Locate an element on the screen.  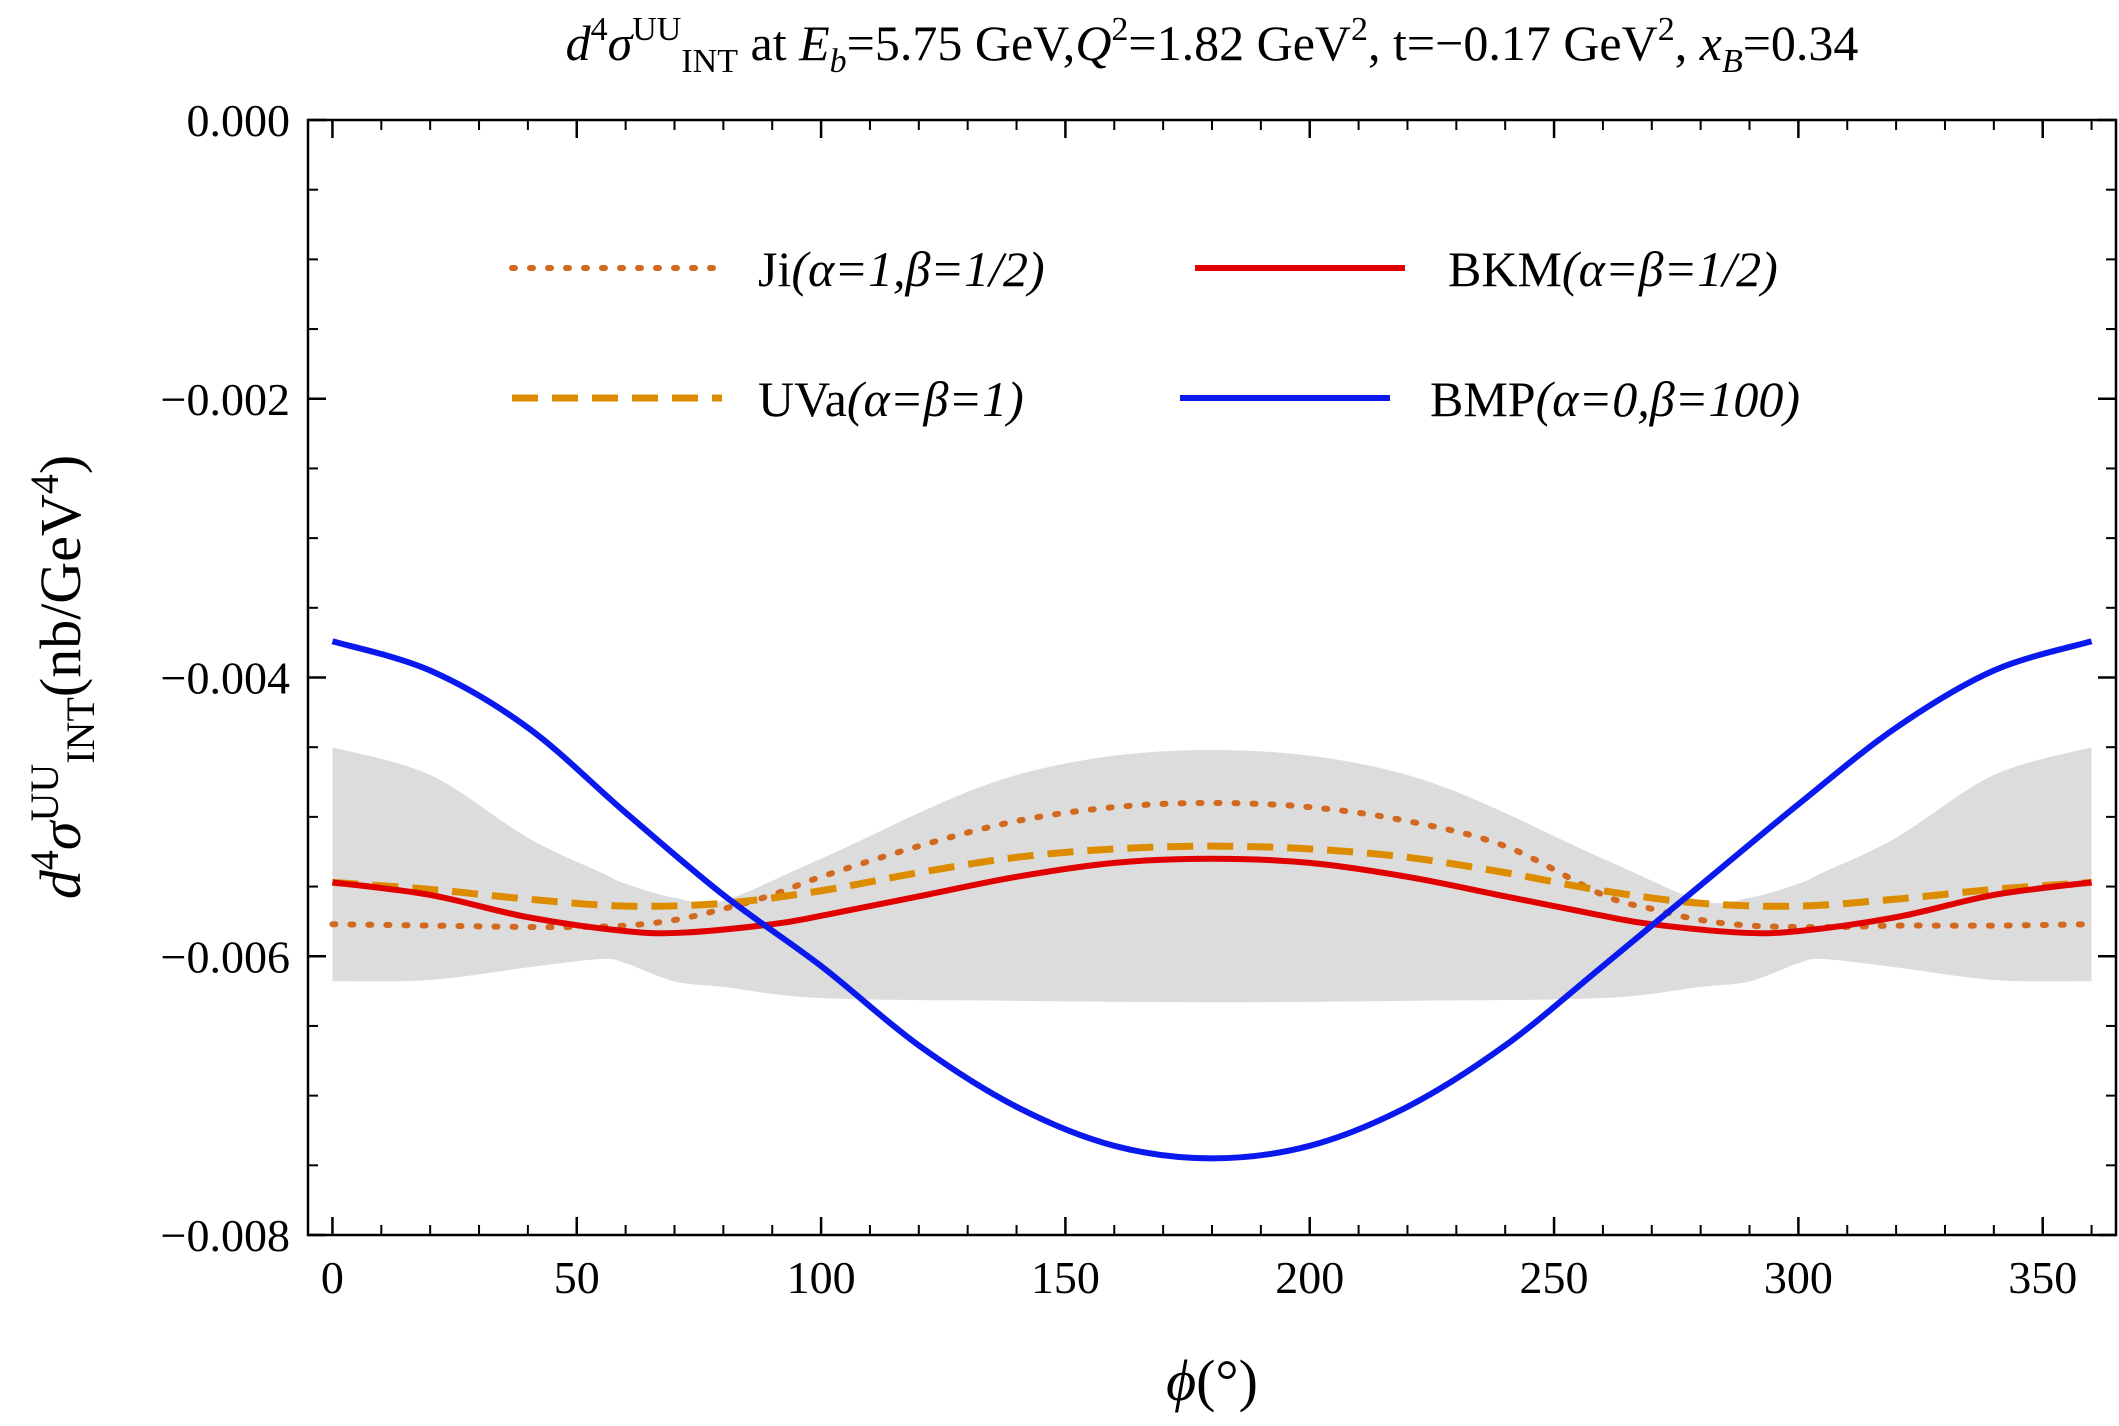
x-tick-label: 50 is located at coordinates (577, 1277).